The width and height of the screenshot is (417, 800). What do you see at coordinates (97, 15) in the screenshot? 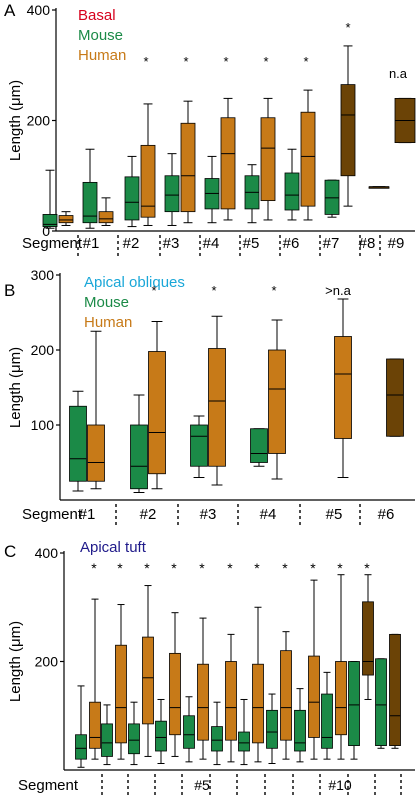
I see `legend-entry: Basal` at bounding box center [97, 15].